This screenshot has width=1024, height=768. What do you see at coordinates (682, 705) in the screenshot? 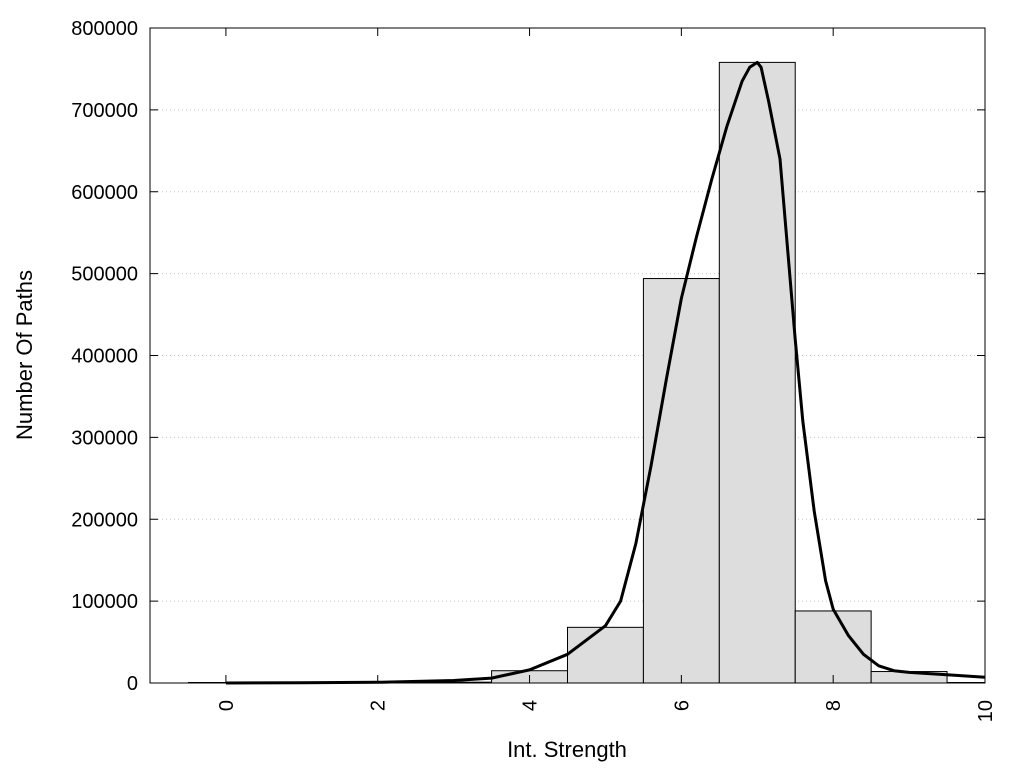
I see `x-tick-label-3: 6` at bounding box center [682, 705].